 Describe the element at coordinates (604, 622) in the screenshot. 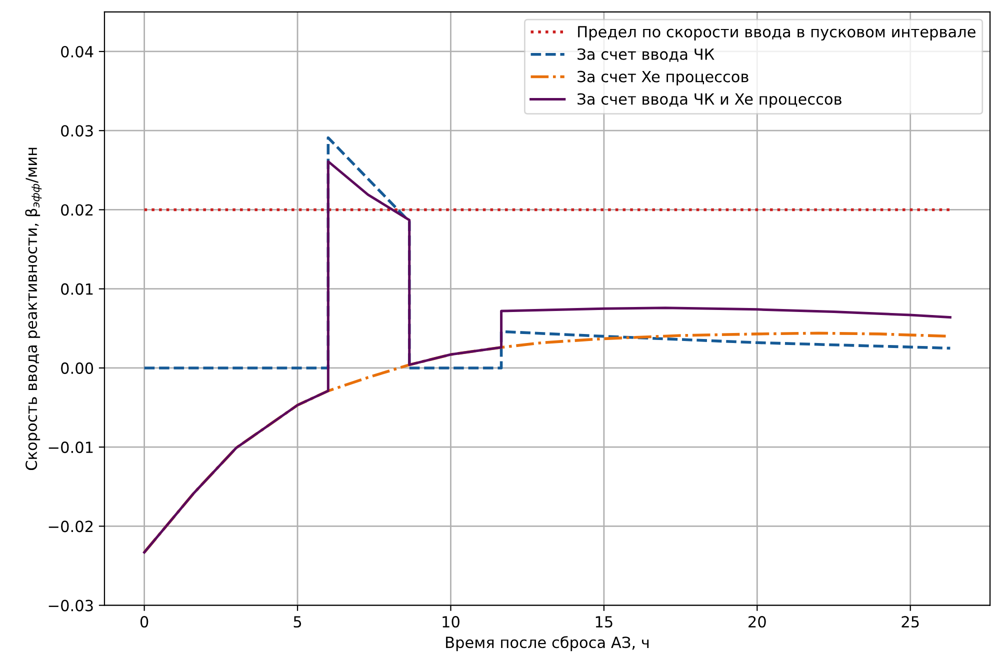

I see `x-tick-label: 15` at that location.